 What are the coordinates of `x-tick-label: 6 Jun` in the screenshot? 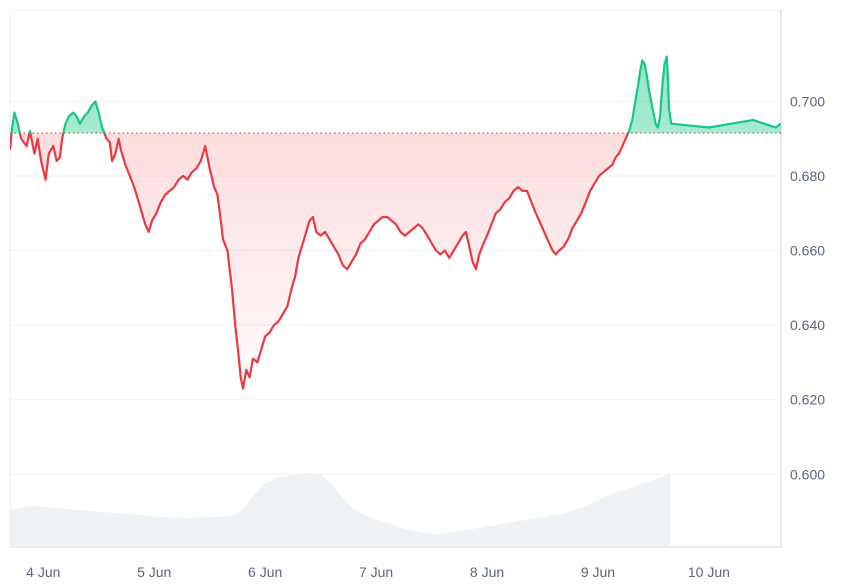 It's located at (265, 572).